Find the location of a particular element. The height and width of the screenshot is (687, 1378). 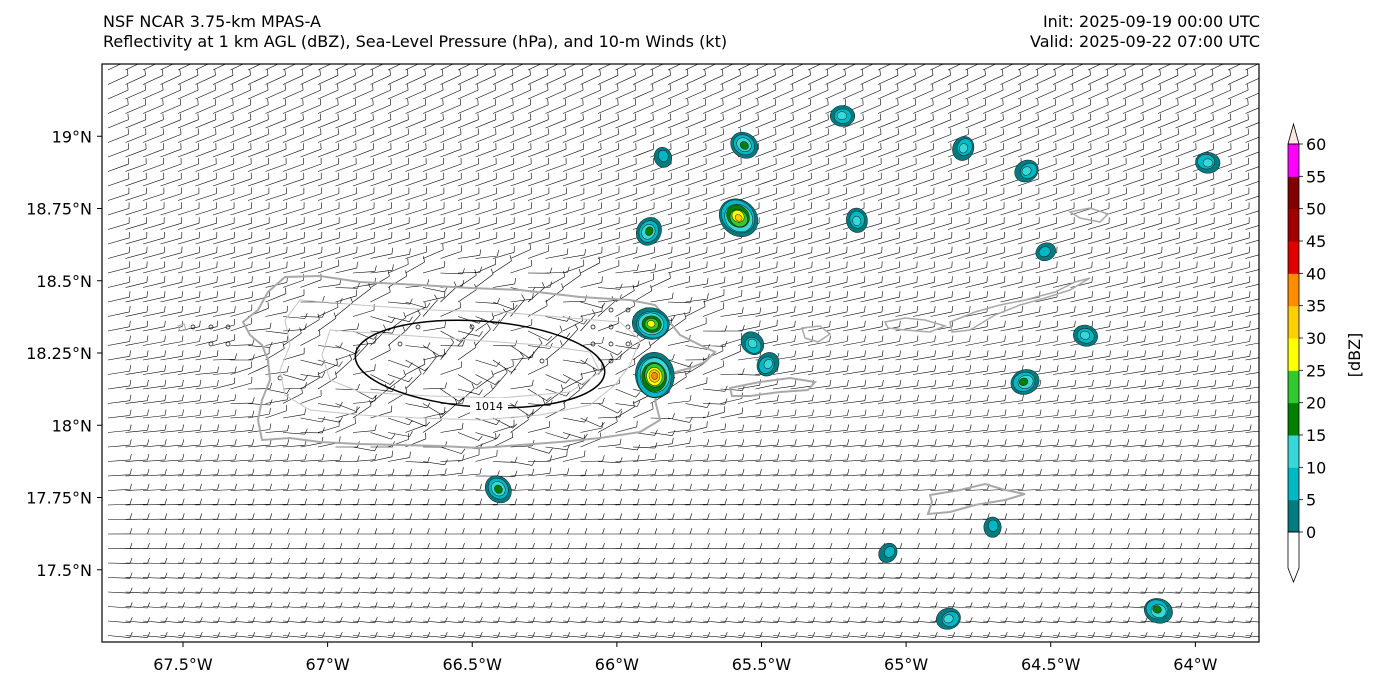

puerto-rico-coast is located at coordinates (479, 362).